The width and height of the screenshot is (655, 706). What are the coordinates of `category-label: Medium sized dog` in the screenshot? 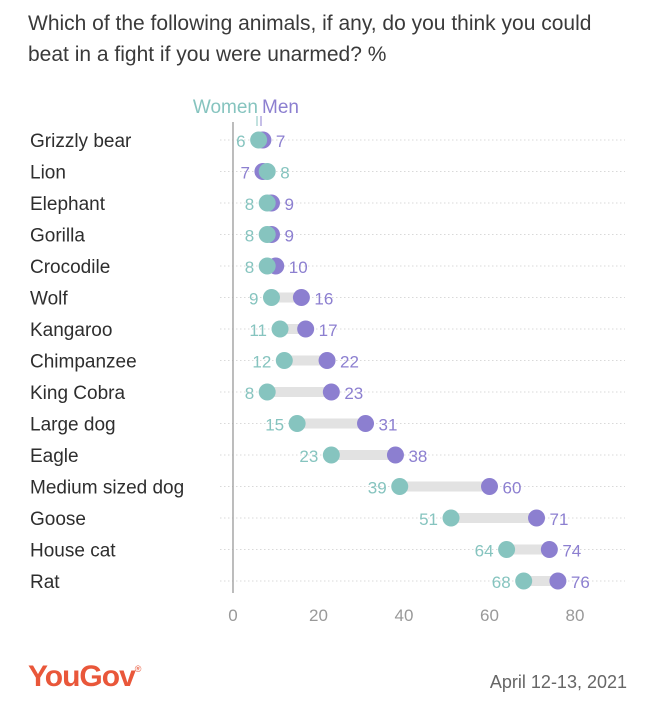 It's located at (107, 488).